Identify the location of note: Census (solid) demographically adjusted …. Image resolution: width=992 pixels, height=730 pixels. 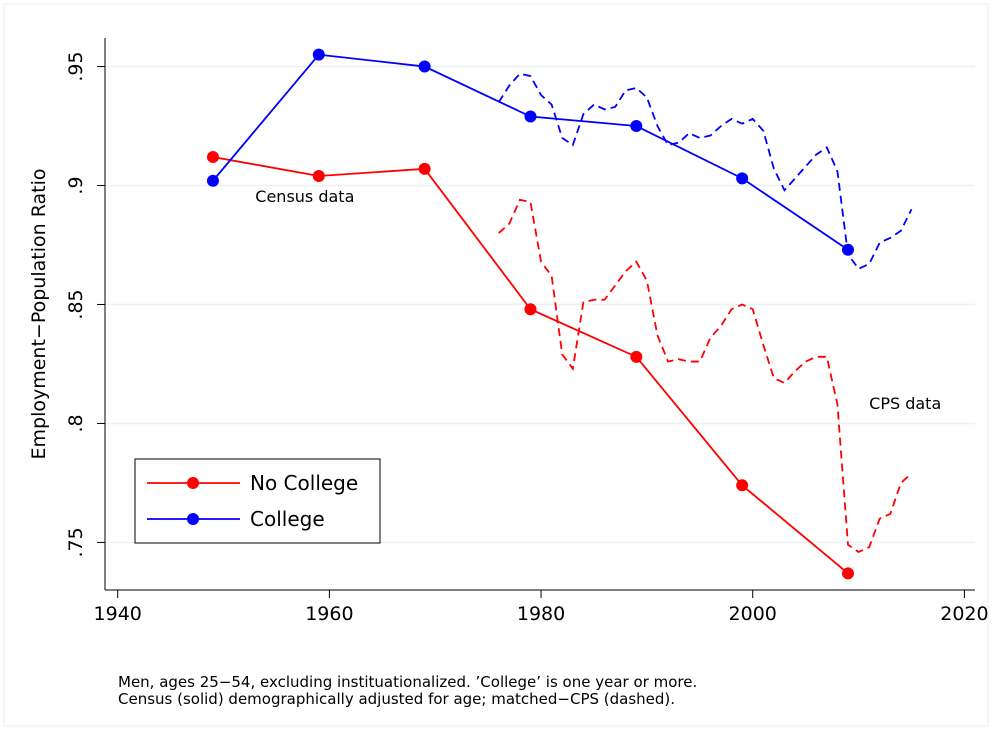
(396, 699).